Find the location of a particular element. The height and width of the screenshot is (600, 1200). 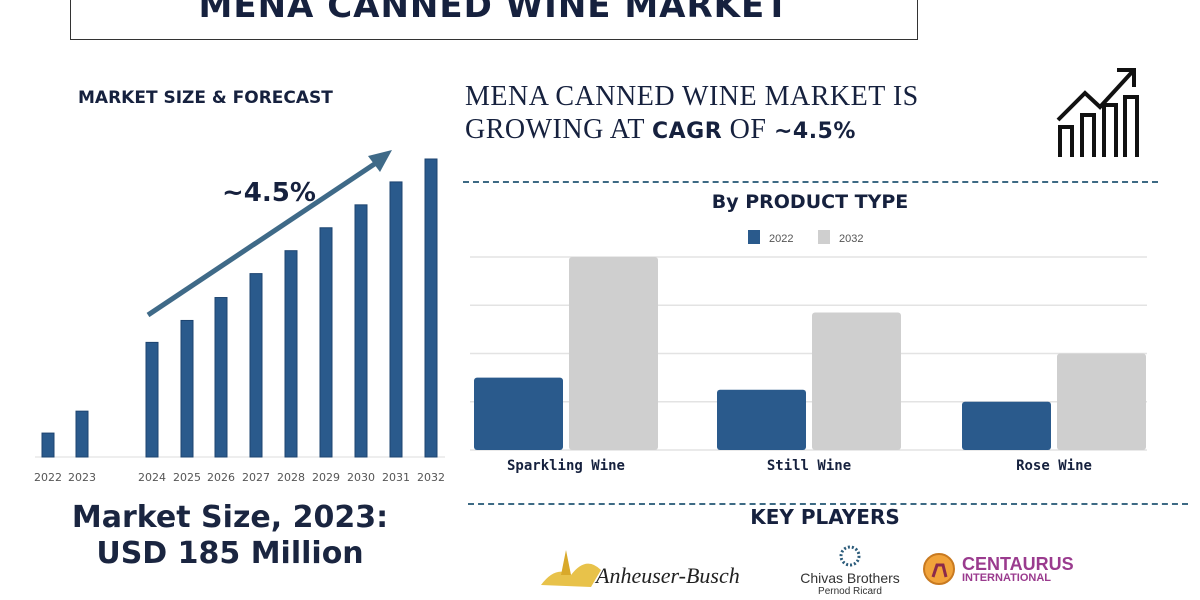

left-subtitle: MARKET SIZE & FORECAST is located at coordinates (205, 98).